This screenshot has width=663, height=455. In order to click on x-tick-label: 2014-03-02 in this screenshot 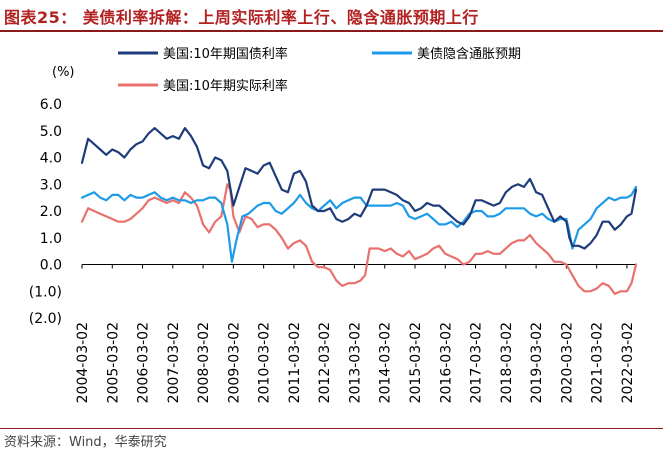, I will do `click(386, 362)`.